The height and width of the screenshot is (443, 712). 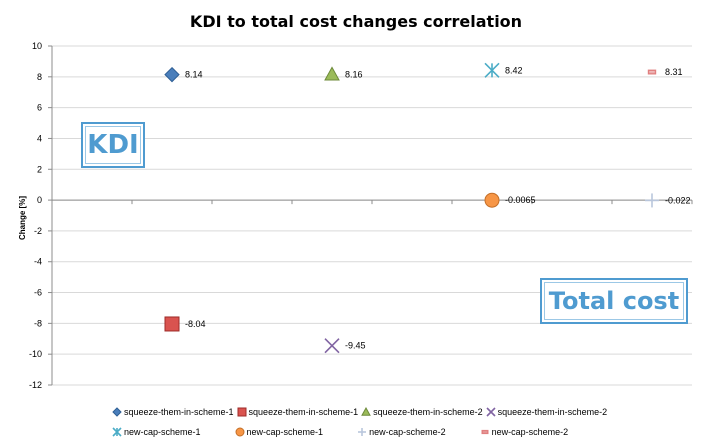 I want to click on data-point-new-cap-scheme-2: -0.022, so click(x=668, y=200).